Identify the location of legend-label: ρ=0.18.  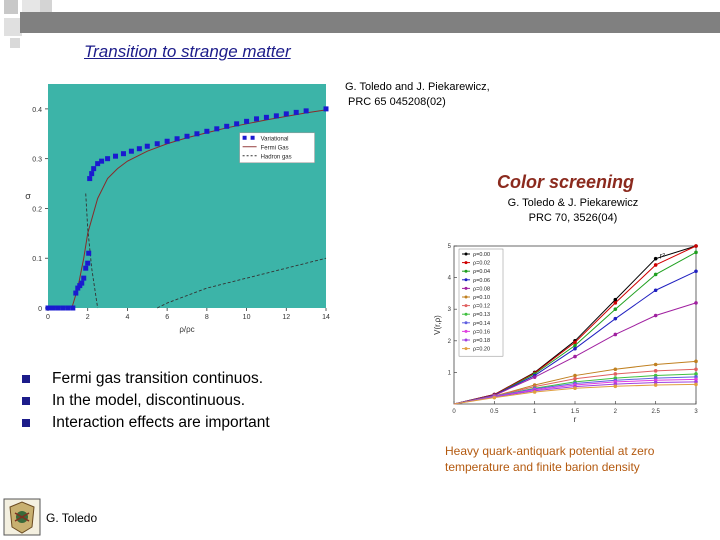
(481, 341).